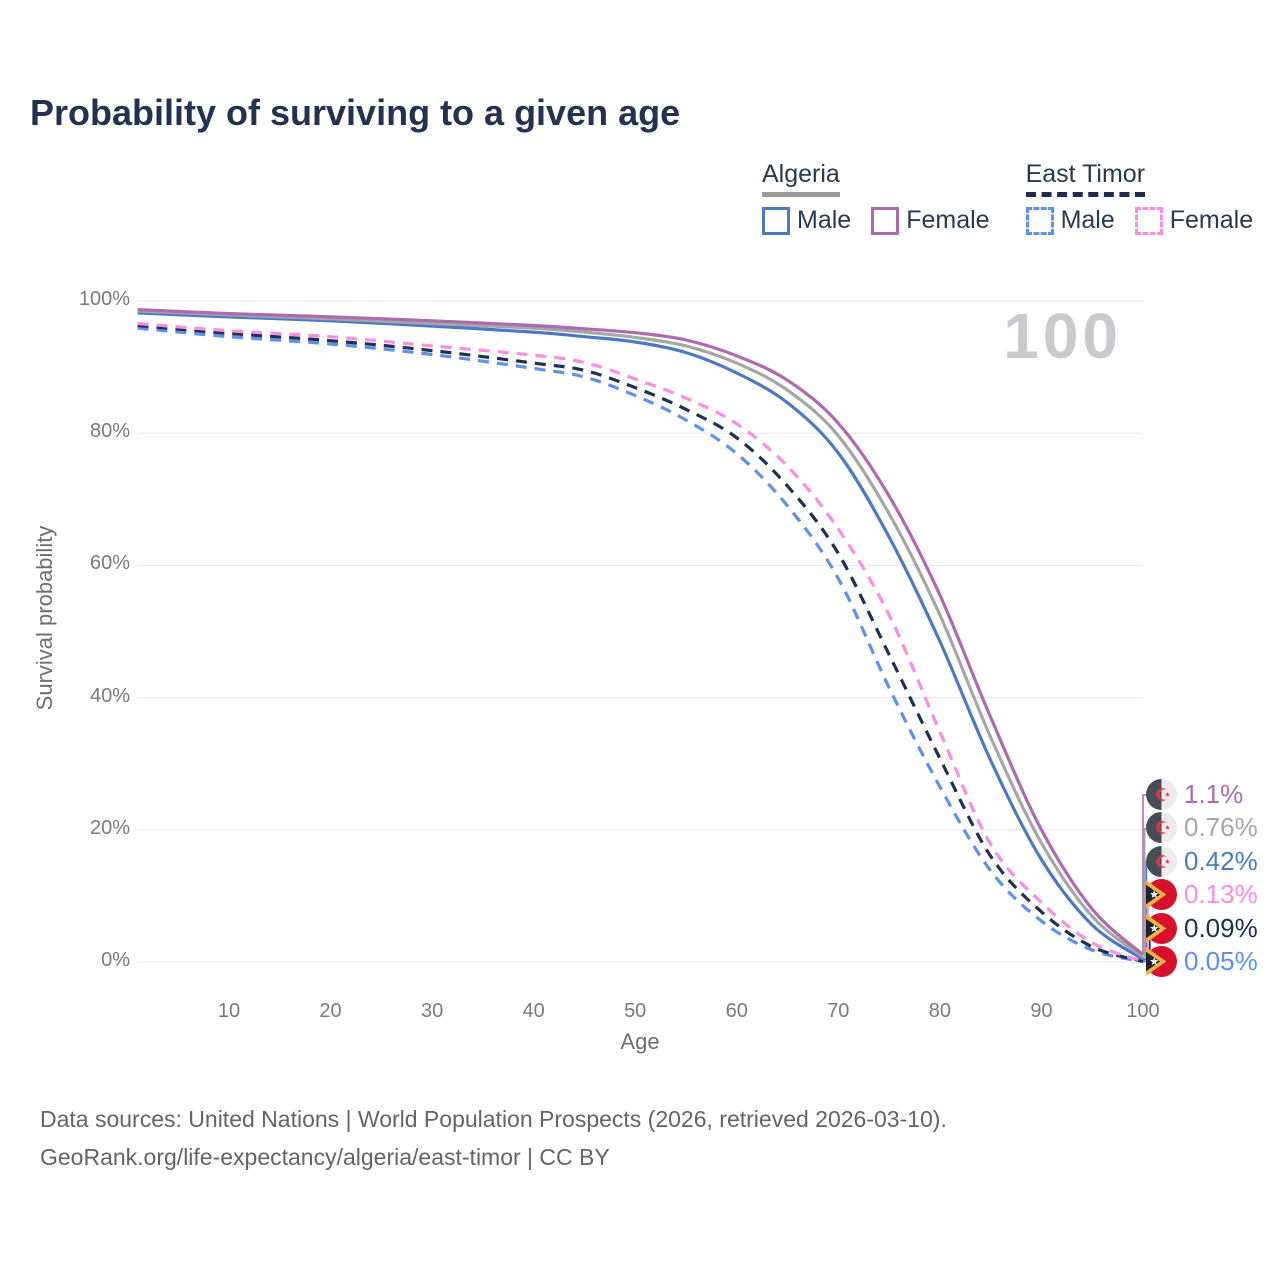 This screenshot has height=1280, width=1280. I want to click on y-tick-60: 60%, so click(109, 563).